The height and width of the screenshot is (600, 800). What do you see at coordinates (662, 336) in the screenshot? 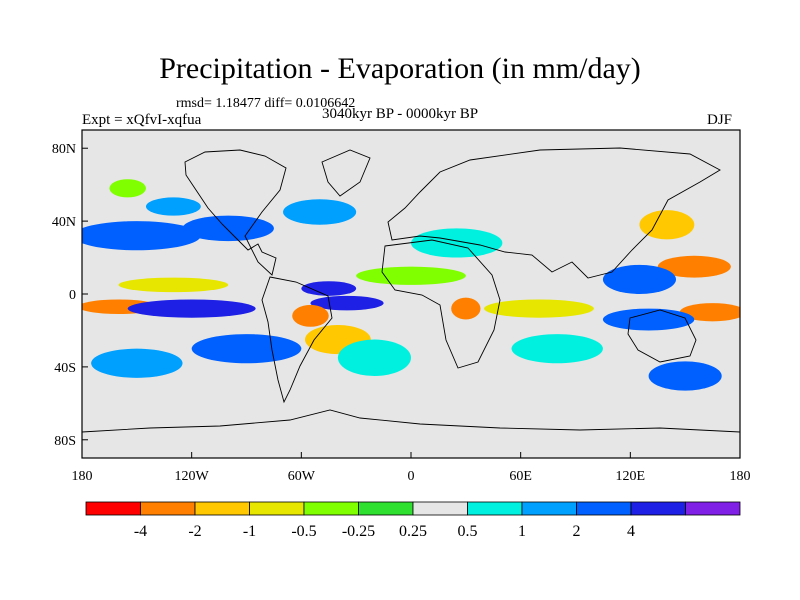
I see `australia-coastline` at bounding box center [662, 336].